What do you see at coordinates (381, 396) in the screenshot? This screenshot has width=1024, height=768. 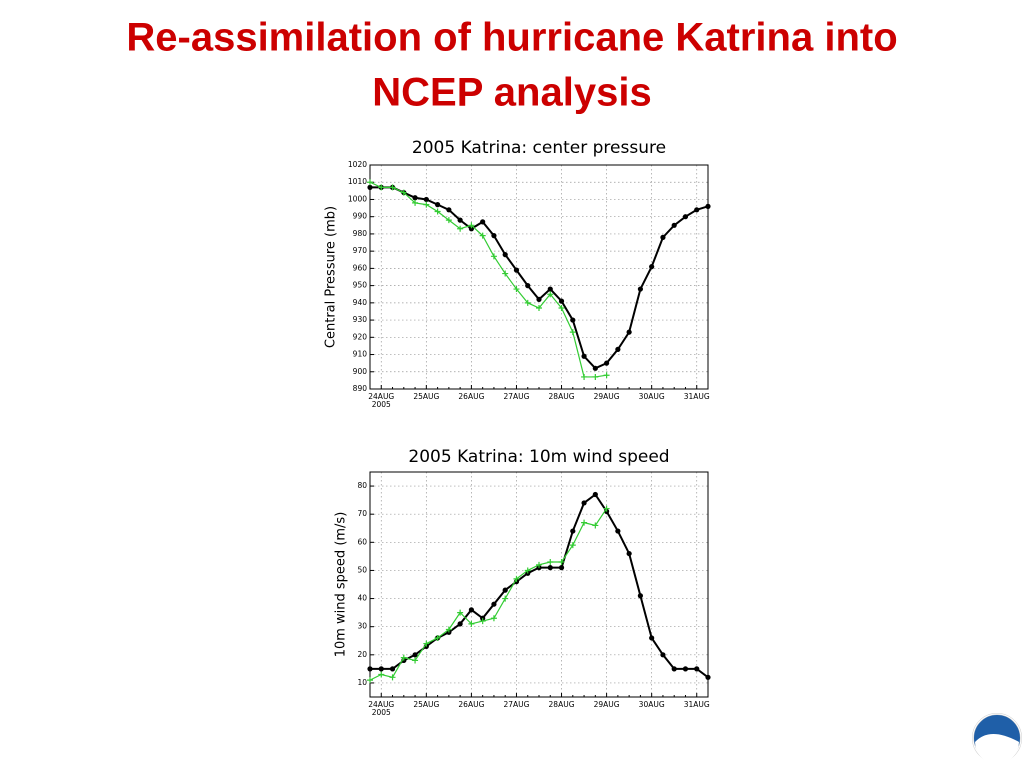 I see `x-tick-label: 24AUG` at bounding box center [381, 396].